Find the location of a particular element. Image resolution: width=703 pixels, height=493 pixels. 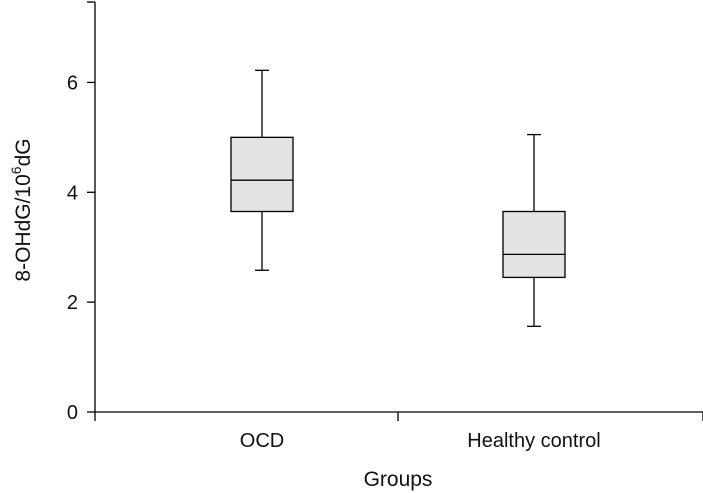

y-tick-label-6: 6 is located at coordinates (72, 83).